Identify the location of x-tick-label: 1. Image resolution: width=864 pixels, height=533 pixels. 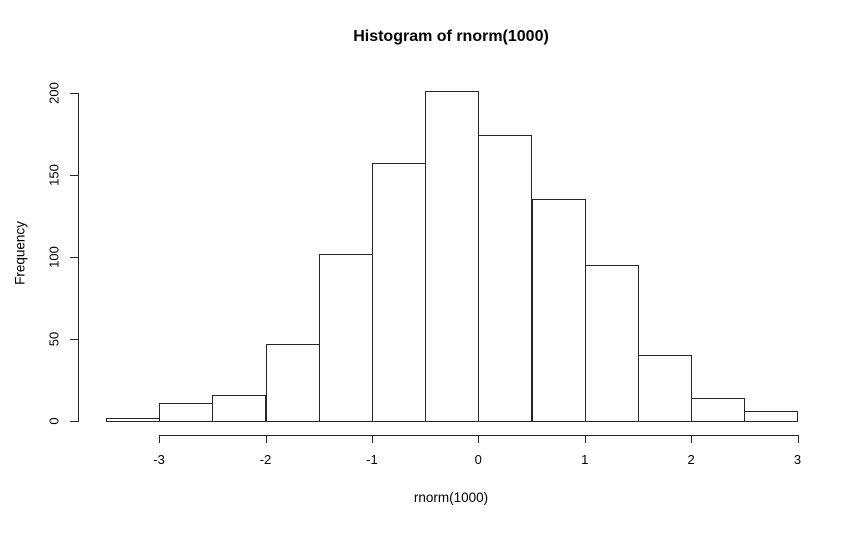
(585, 459).